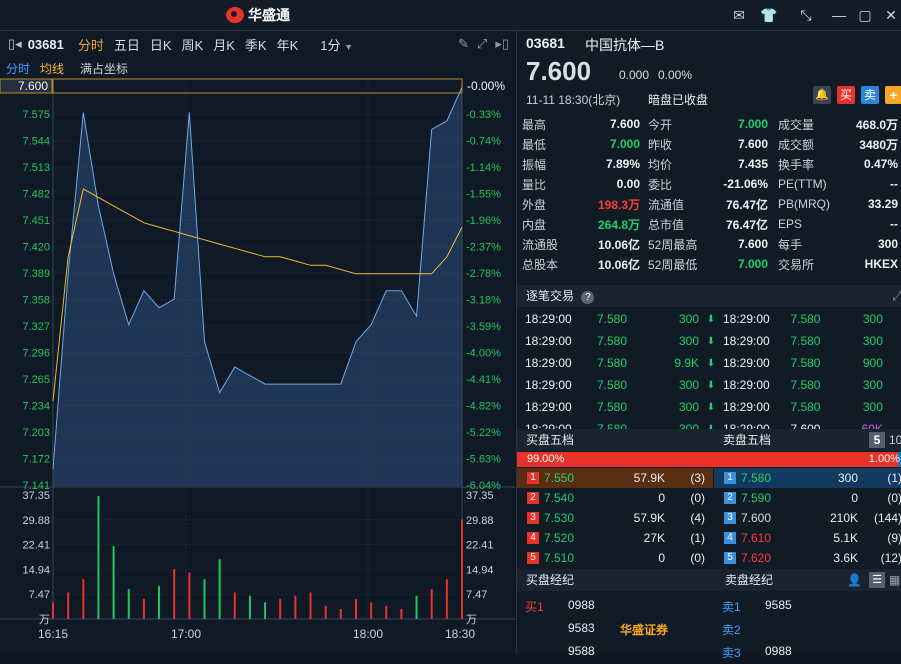 The width and height of the screenshot is (901, 664). Describe the element at coordinates (483, 459) in the screenshot. I see `pct-tick-label: -5.63%` at that location.